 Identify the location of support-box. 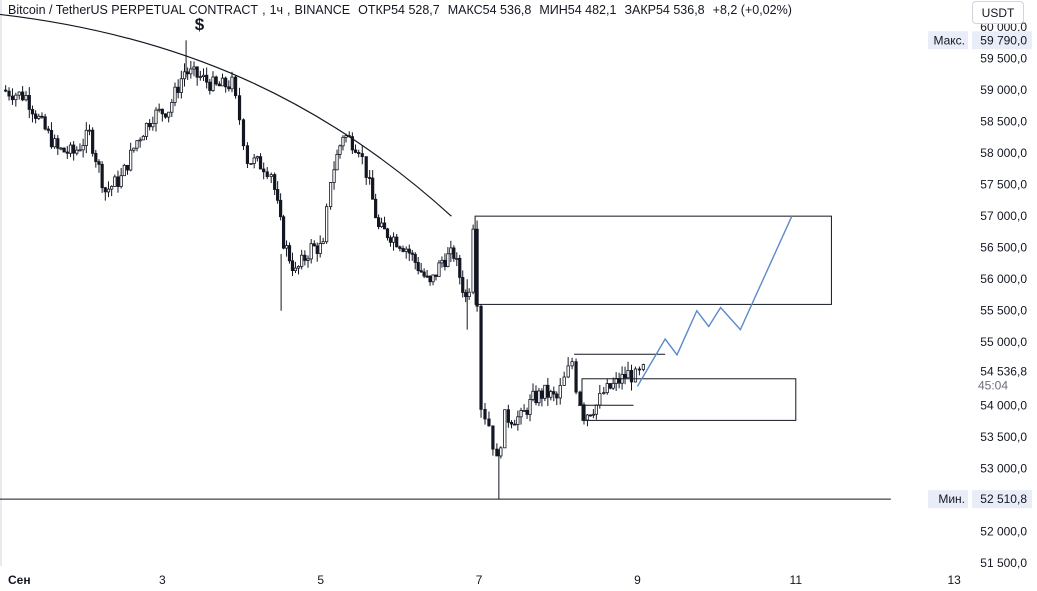
(689, 399).